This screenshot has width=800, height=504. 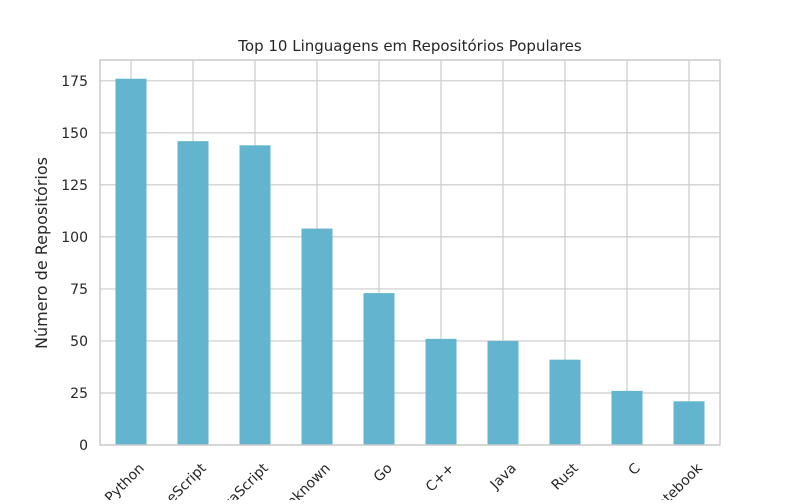 I want to click on y-tick-label: 150, so click(x=74, y=134).